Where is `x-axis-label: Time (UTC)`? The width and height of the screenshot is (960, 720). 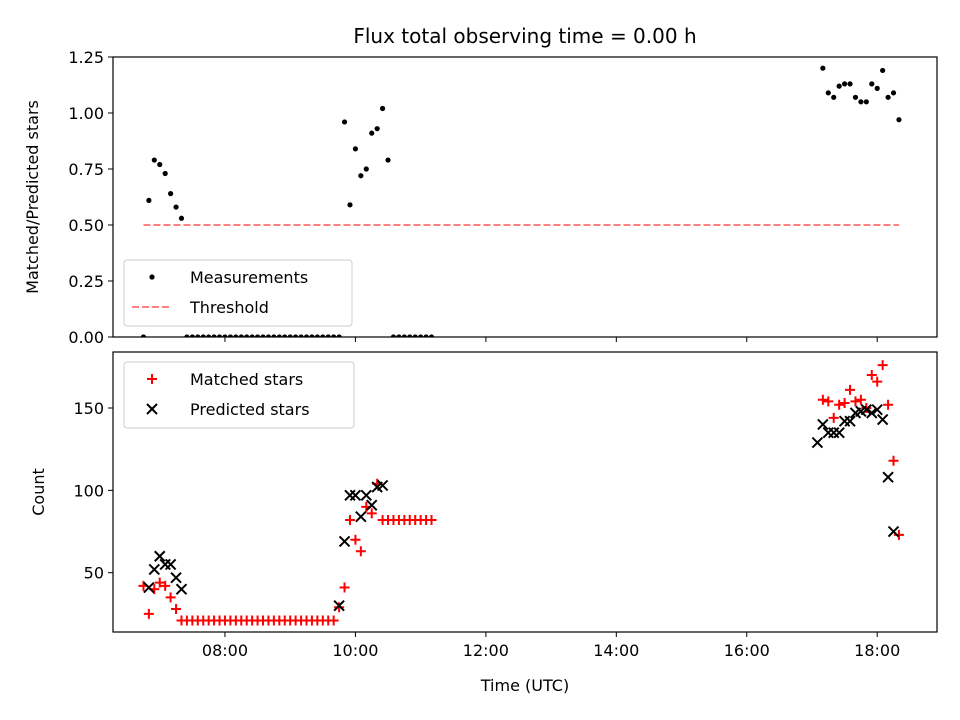
x-axis-label: Time (UTC) is located at coordinates (524, 685).